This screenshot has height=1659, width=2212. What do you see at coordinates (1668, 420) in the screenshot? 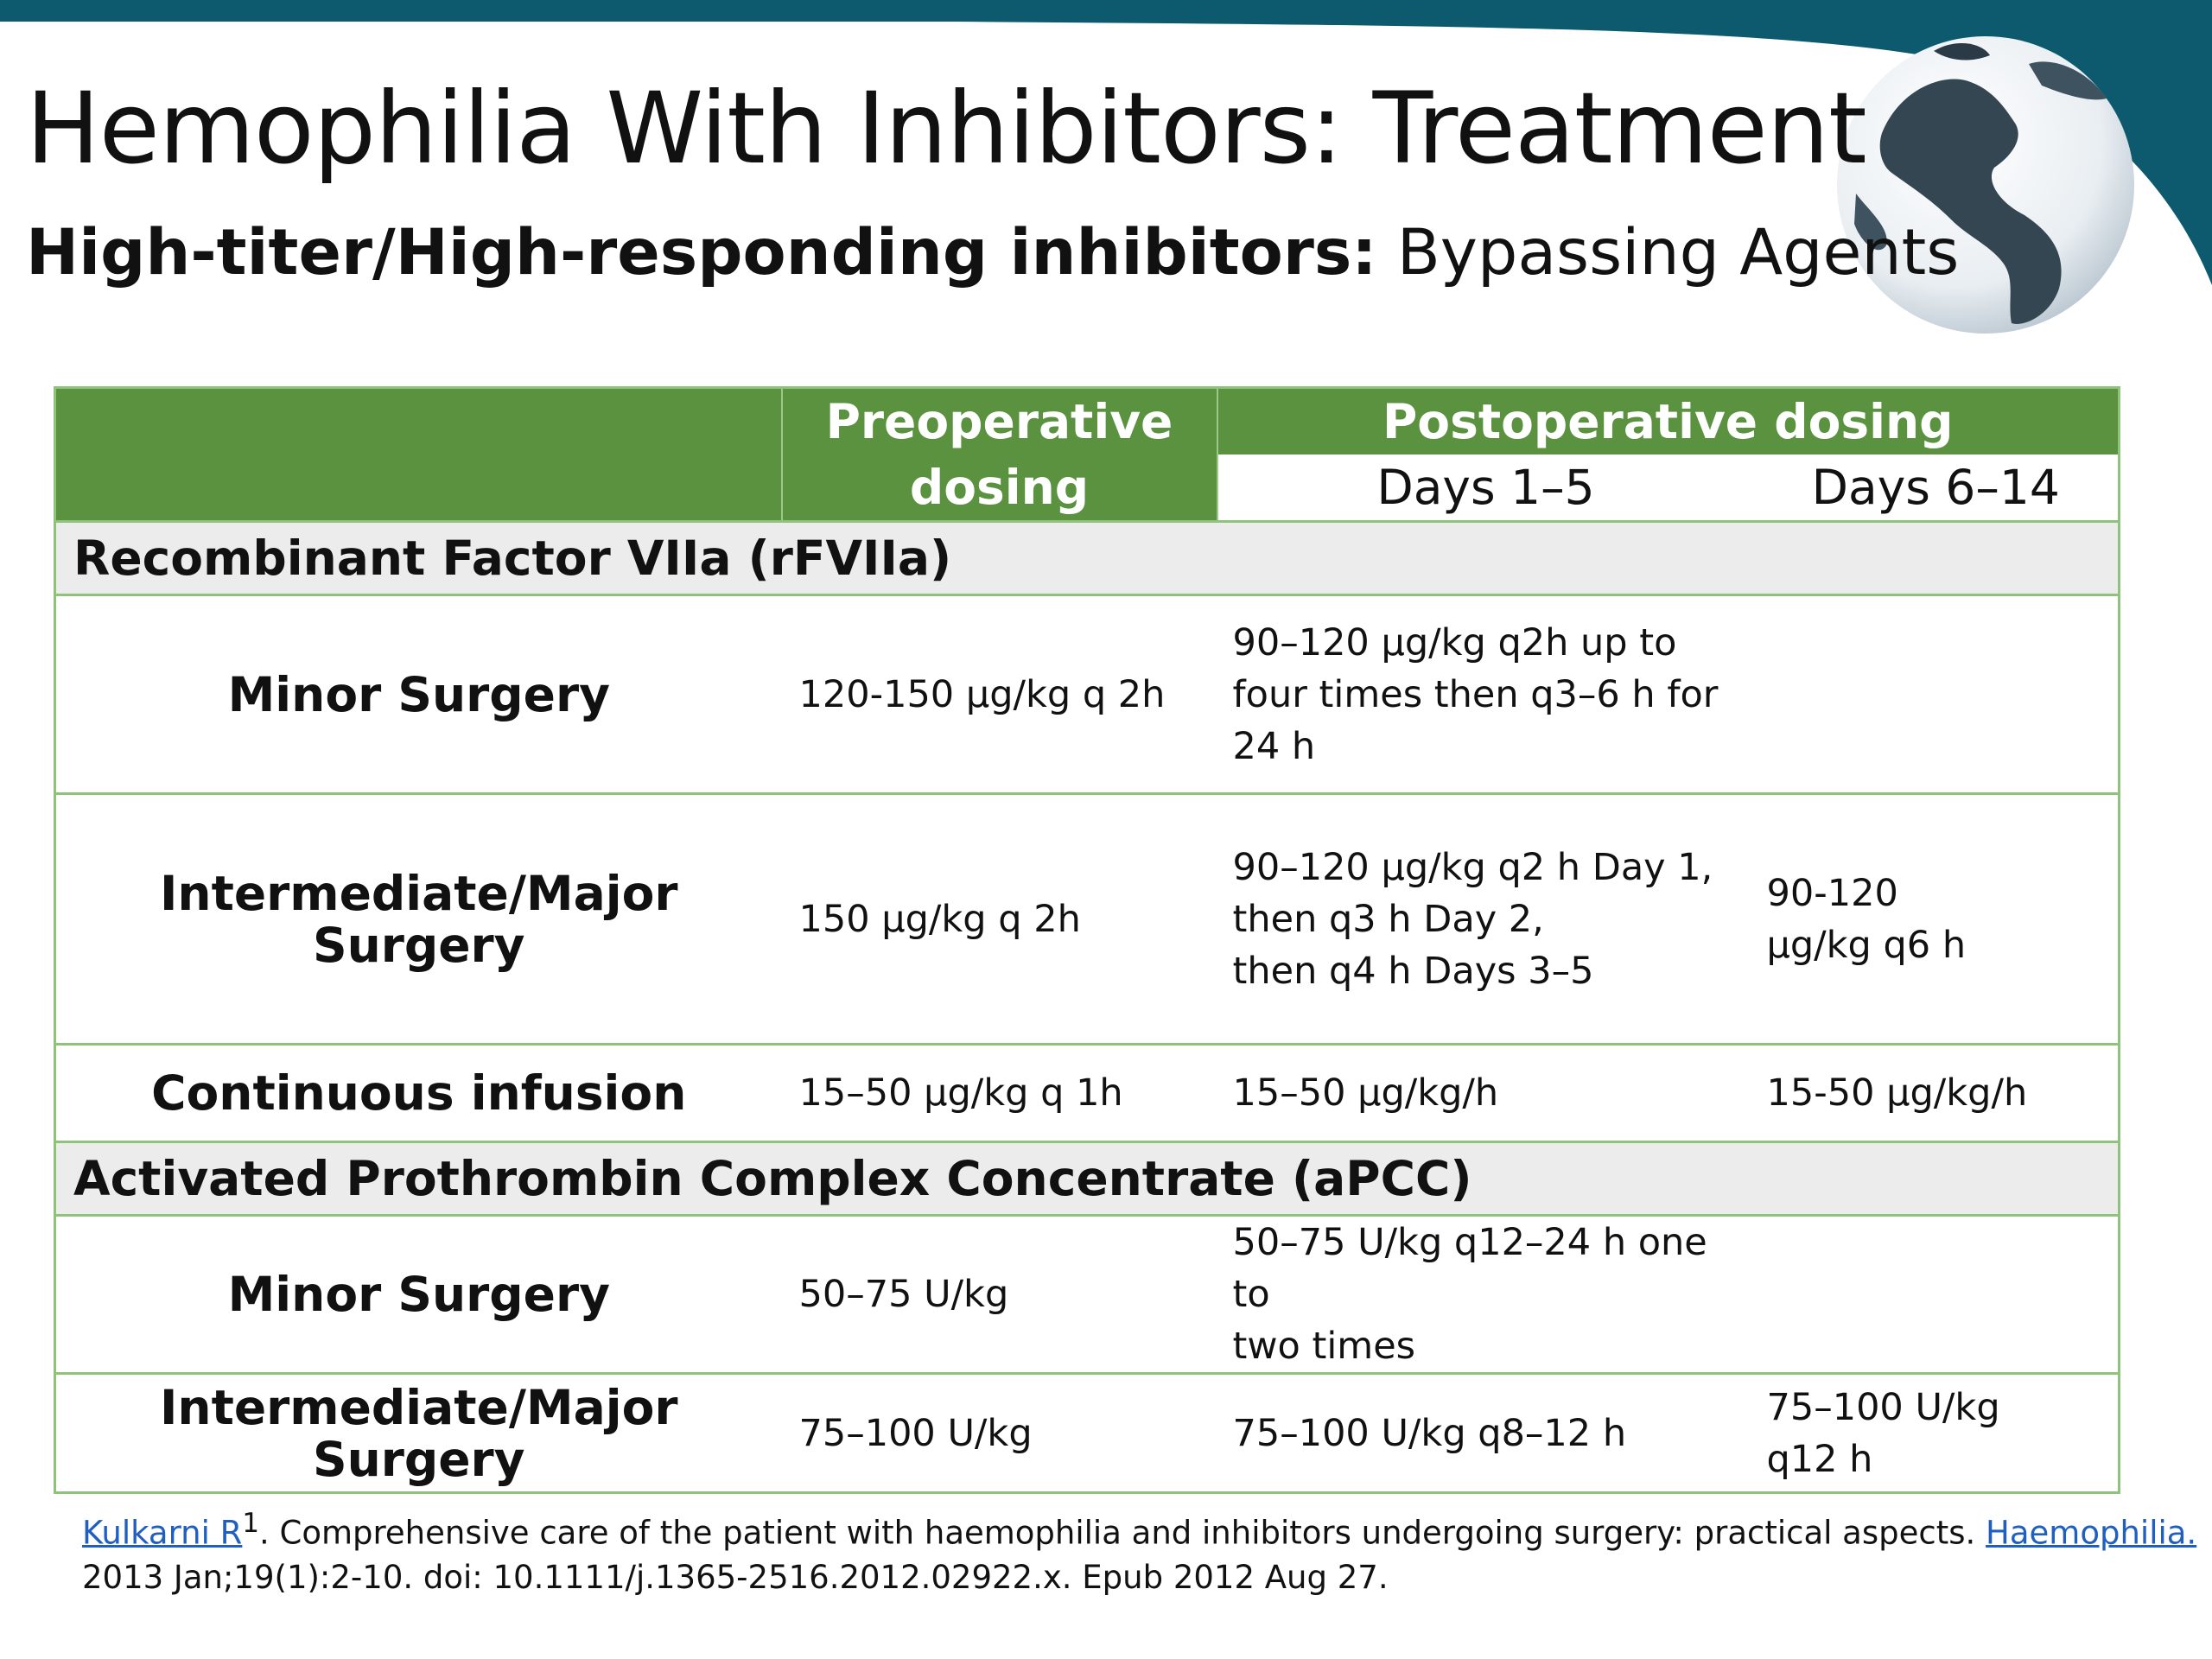
I see `header-postoperative: Postoperative dosing` at bounding box center [1668, 420].